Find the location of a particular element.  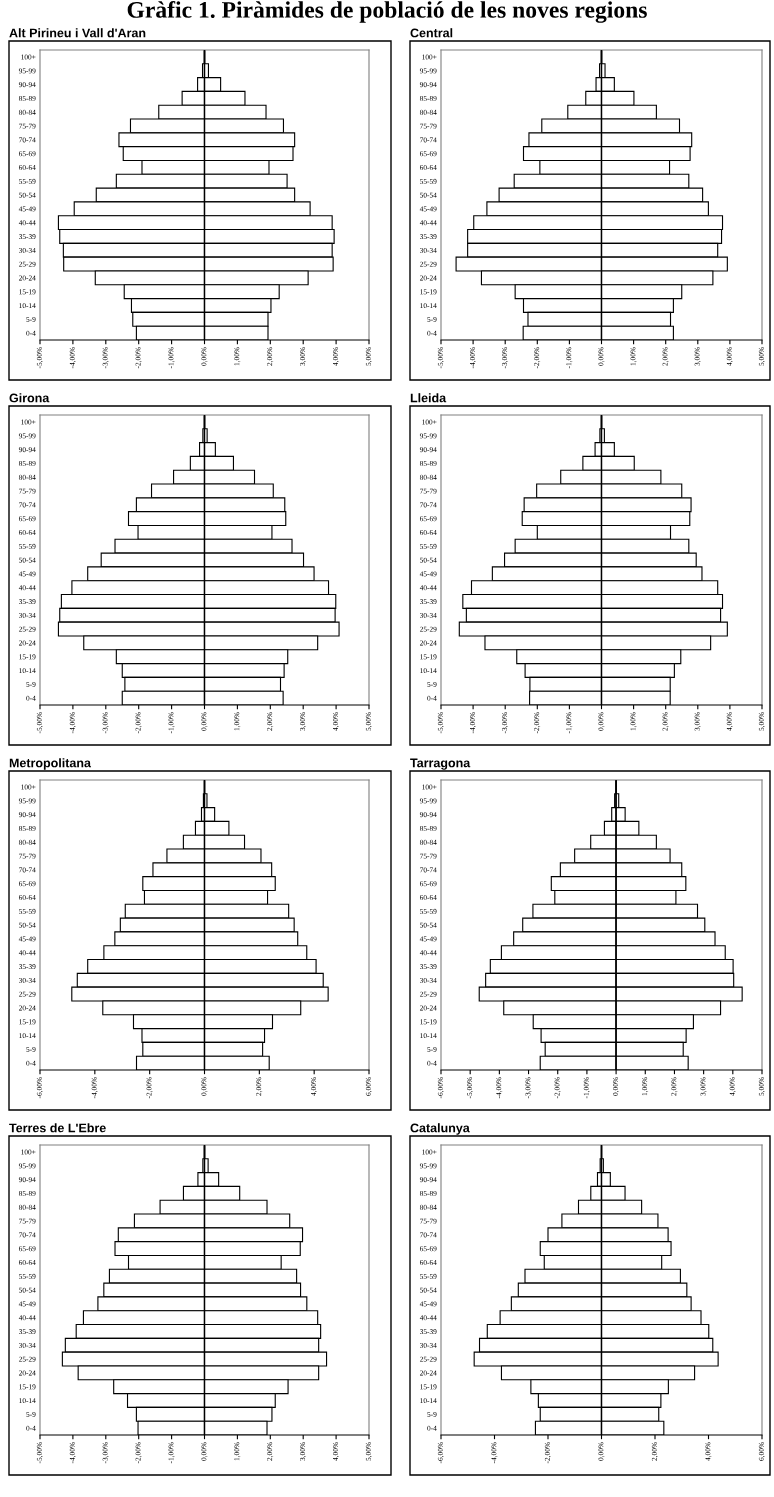

chart-title: Tarragona is located at coordinates (440, 764).